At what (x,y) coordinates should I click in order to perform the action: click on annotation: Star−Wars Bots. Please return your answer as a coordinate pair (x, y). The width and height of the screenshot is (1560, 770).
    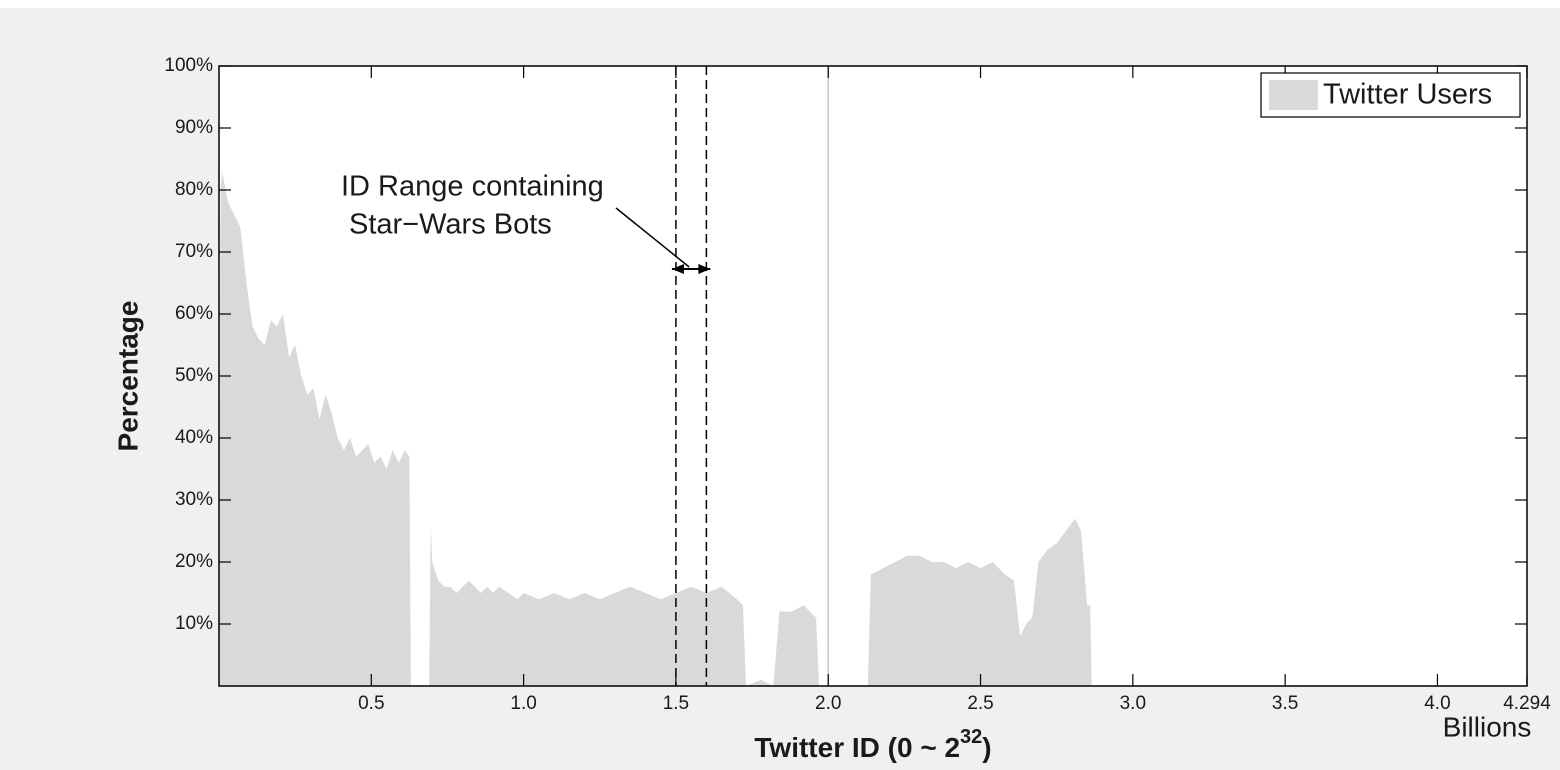
    Looking at the image, I should click on (450, 225).